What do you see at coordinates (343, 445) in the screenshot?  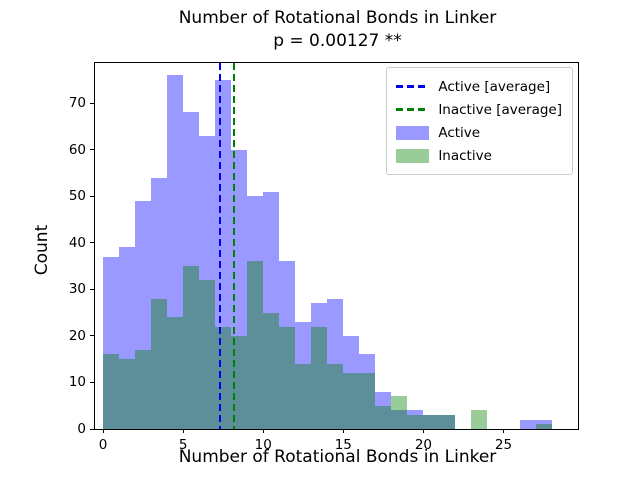 I see `x-tick-label: 15` at bounding box center [343, 445].